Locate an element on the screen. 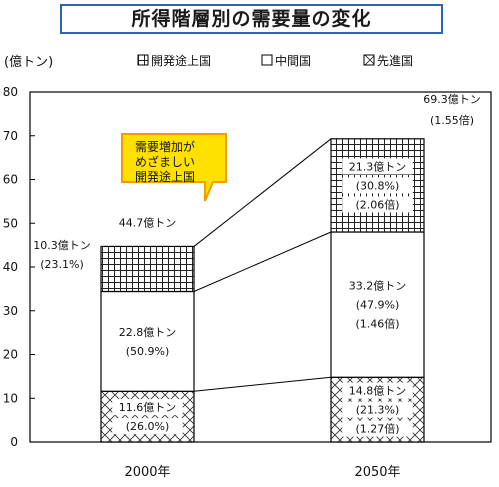 This screenshot has height=487, width=499. y-tick-label: 70 is located at coordinates (10, 136).